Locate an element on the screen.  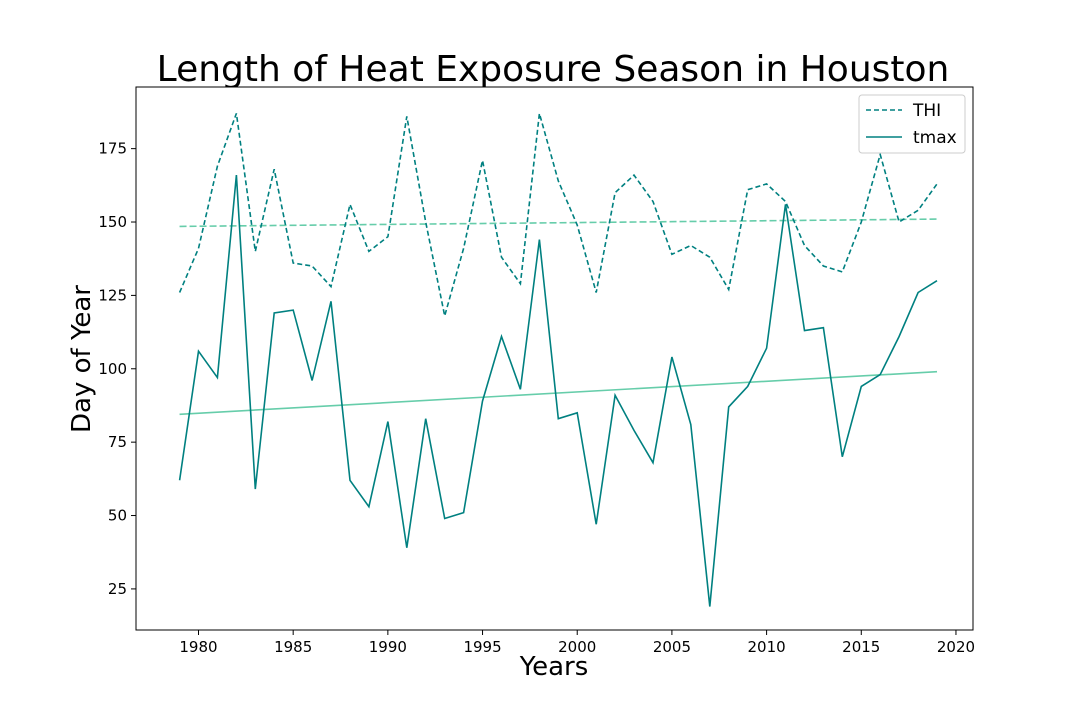
trendline-thi is located at coordinates (558, 223).